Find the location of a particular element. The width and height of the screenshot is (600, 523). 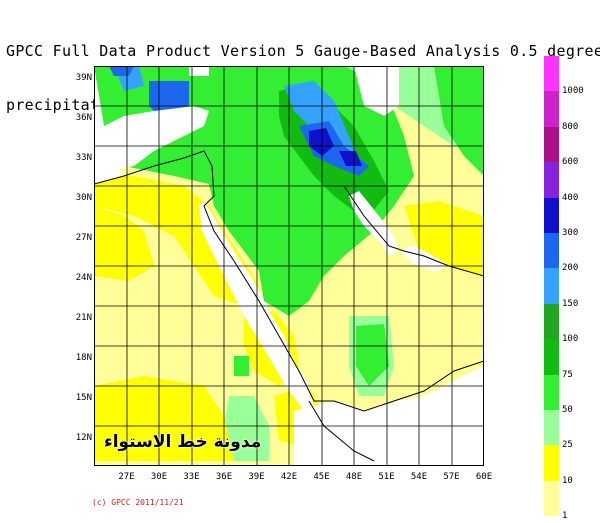

mediterranean-coast is located at coordinates (109, 172).